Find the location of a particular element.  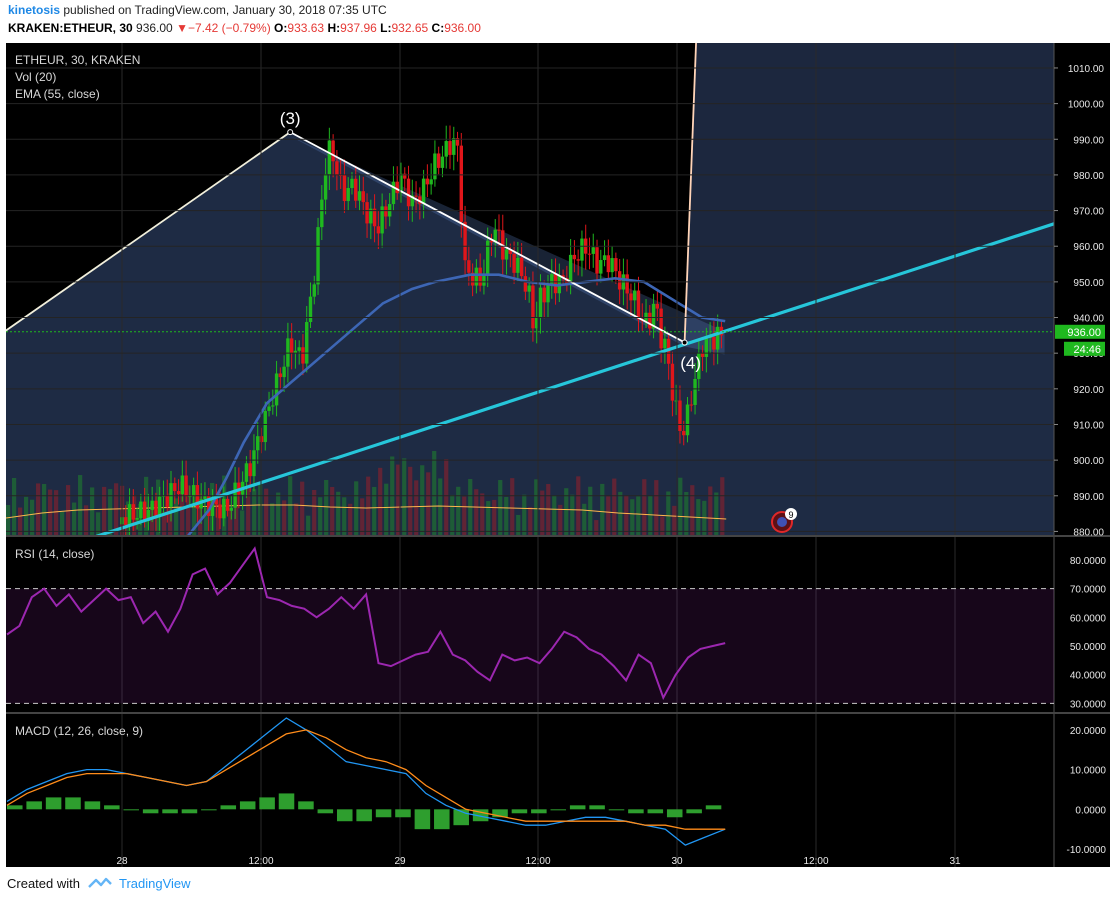

impulse-wave-line is located at coordinates (148, 231).